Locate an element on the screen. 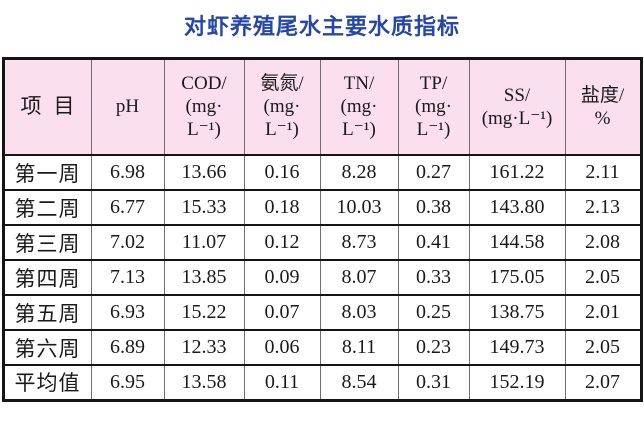 The image size is (644, 429). data-cell: 0.06 is located at coordinates (282, 348).